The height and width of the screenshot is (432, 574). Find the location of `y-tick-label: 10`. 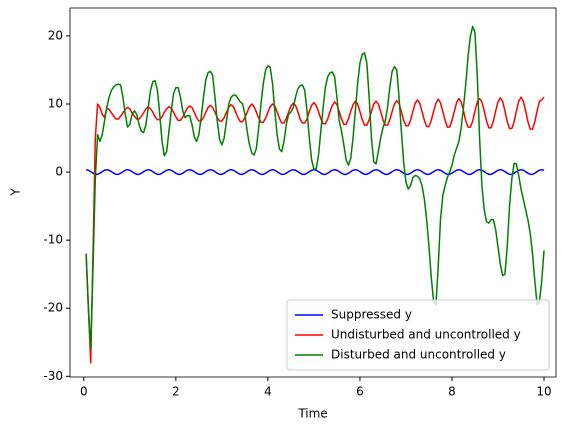

y-tick-label: 10 is located at coordinates (55, 103).